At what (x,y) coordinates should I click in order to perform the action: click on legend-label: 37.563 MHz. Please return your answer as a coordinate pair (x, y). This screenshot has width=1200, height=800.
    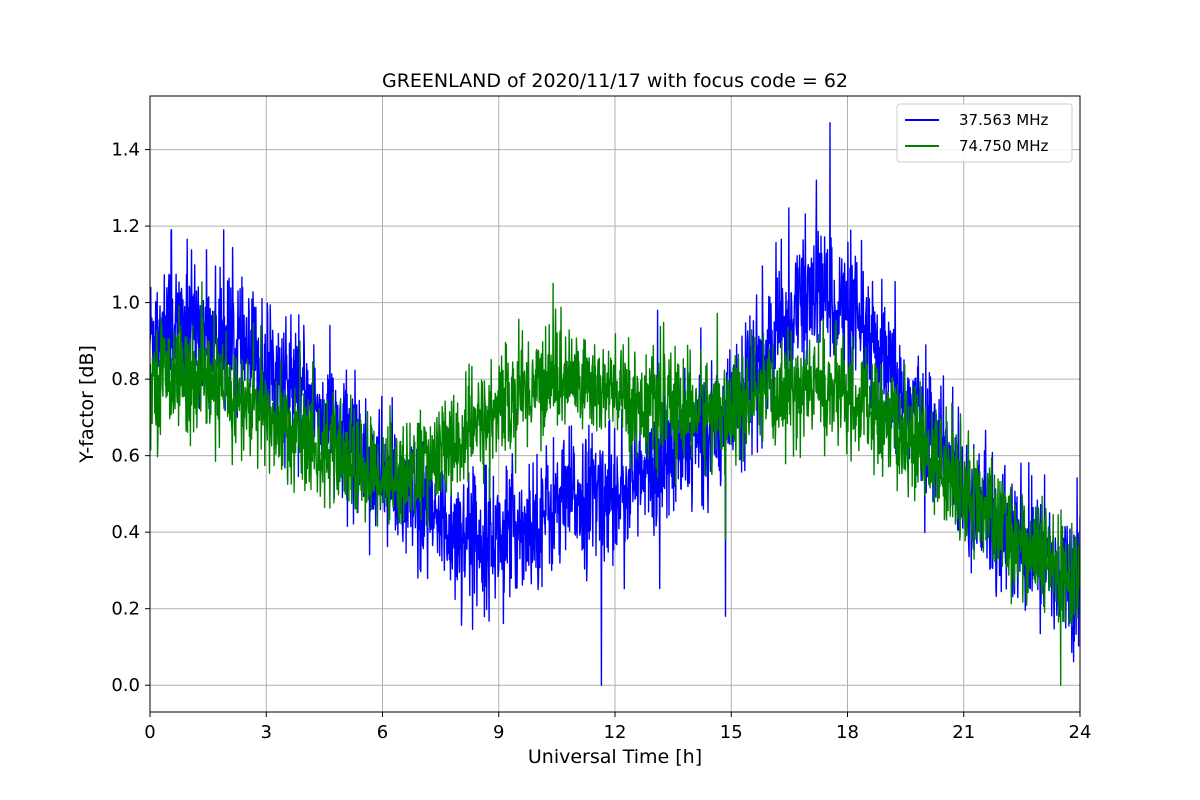
    Looking at the image, I should click on (1003, 120).